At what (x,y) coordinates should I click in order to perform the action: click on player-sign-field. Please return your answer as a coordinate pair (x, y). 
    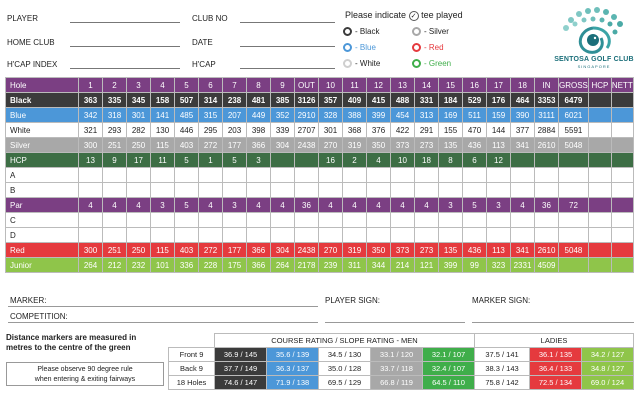
    Looking at the image, I should click on (395, 322).